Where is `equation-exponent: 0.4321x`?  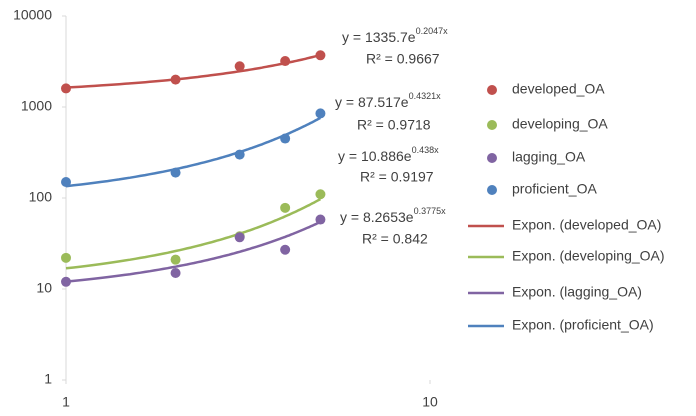
equation-exponent: 0.4321x is located at coordinates (425, 96).